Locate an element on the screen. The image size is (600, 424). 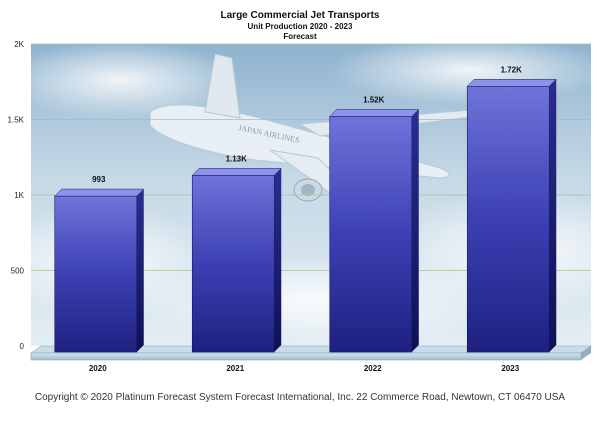
data-label: 993 is located at coordinates (99, 179).